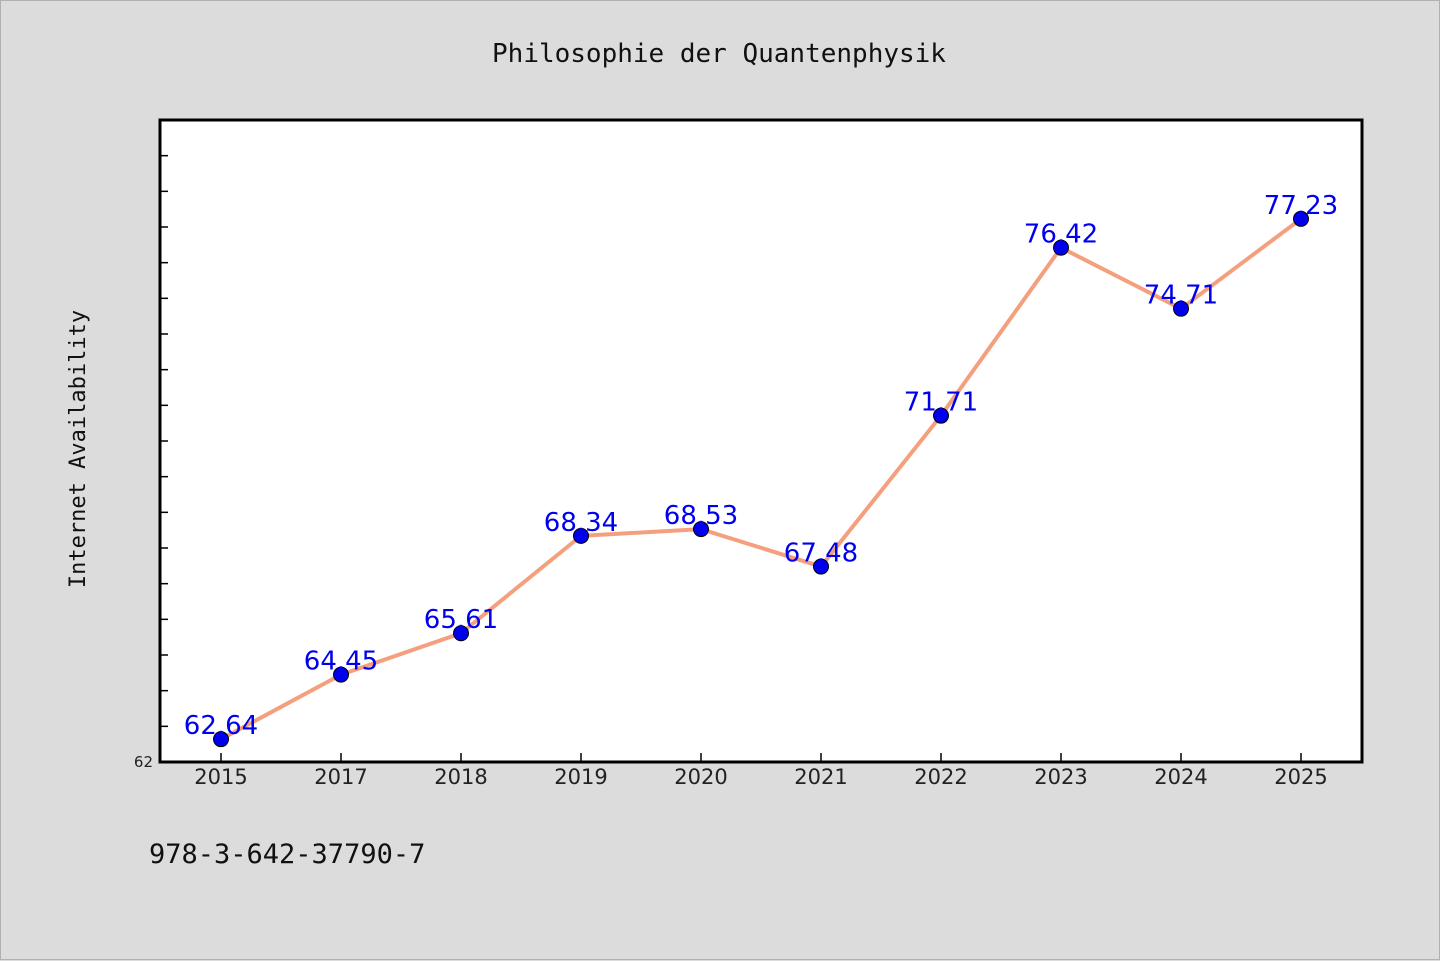 The height and width of the screenshot is (961, 1440). Describe the element at coordinates (821, 554) in the screenshot. I see `data-label-2021: 67.48` at that location.